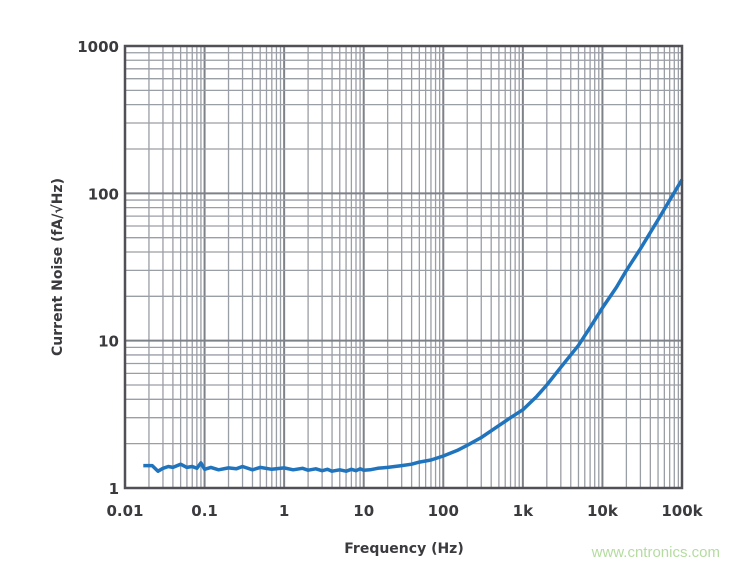 The height and width of the screenshot is (568, 741). Describe the element at coordinates (403, 549) in the screenshot. I see `x-axis-label: Frequency (Hz)` at that location.